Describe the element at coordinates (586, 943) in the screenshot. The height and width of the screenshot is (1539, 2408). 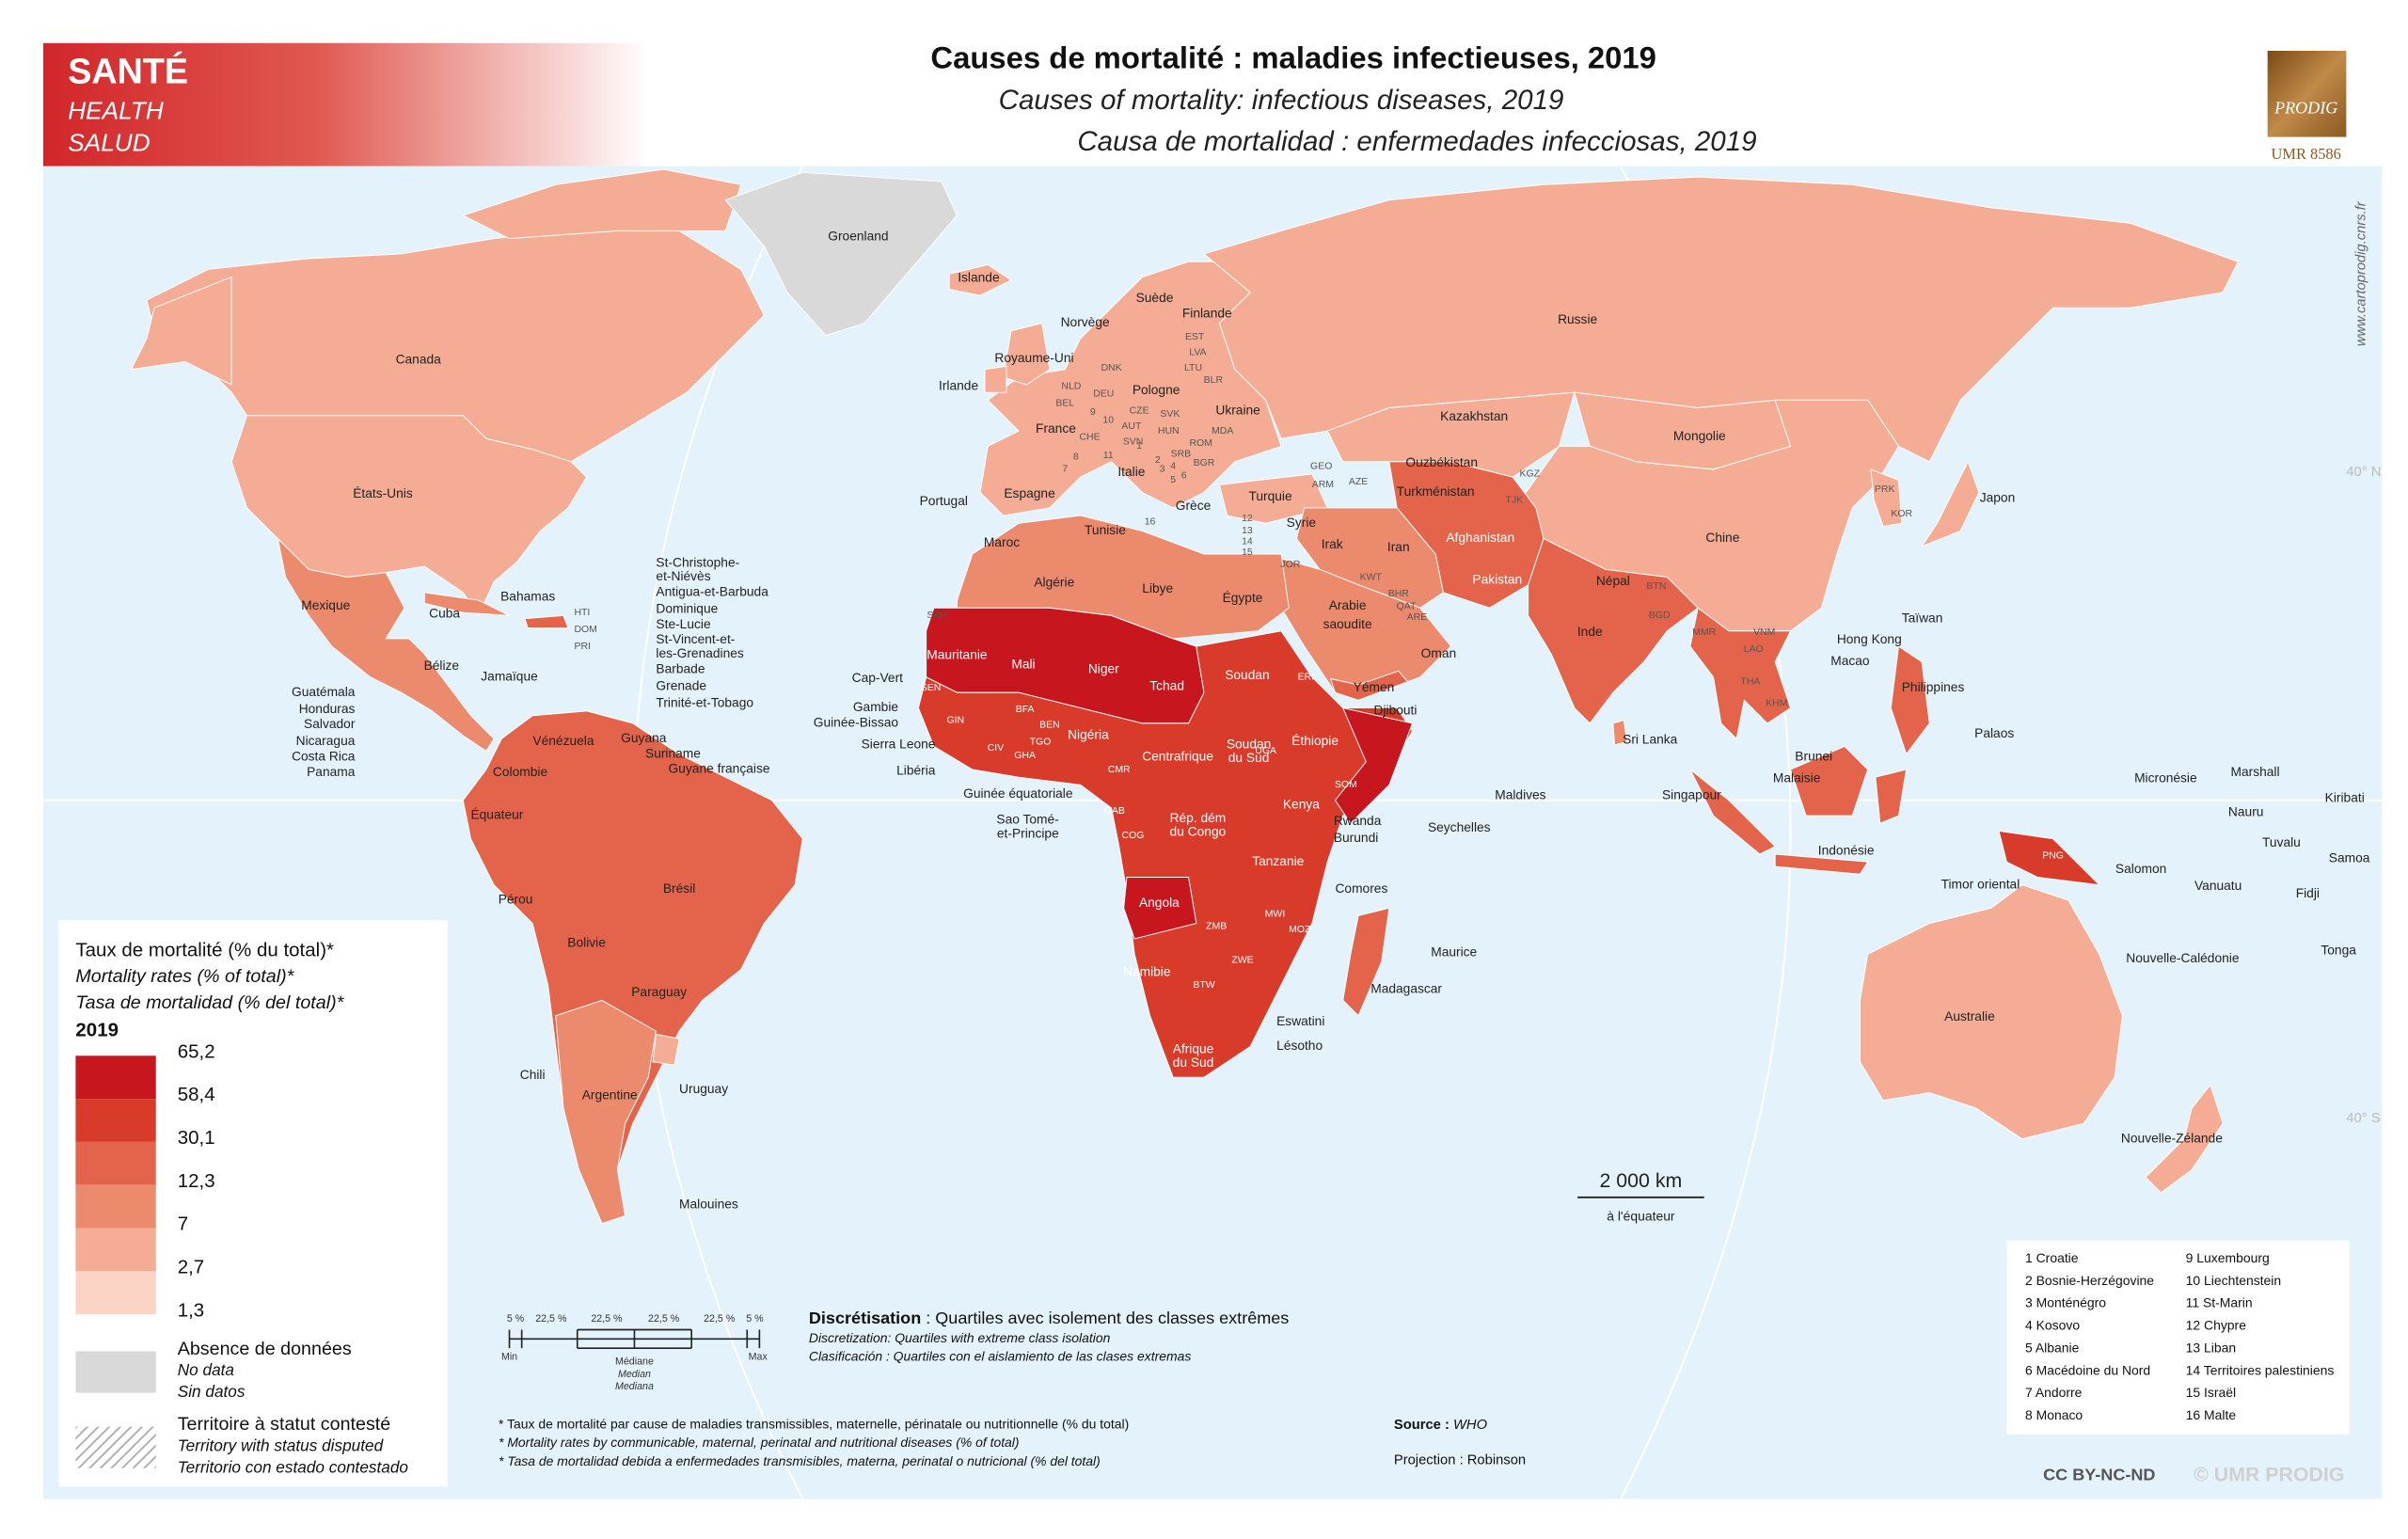
I see `country-label: Bolivie` at that location.